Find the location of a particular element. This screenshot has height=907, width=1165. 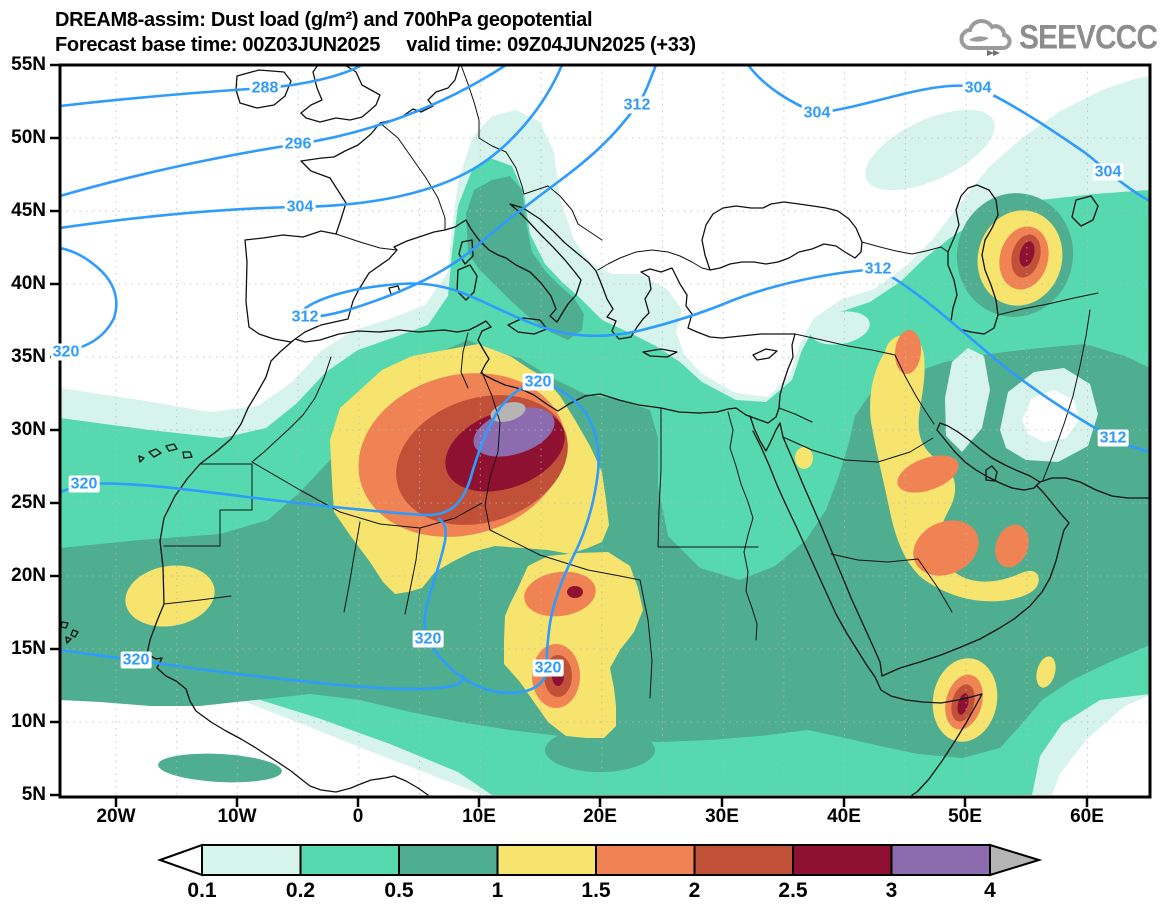

lat-label: 35N is located at coordinates (28, 356).